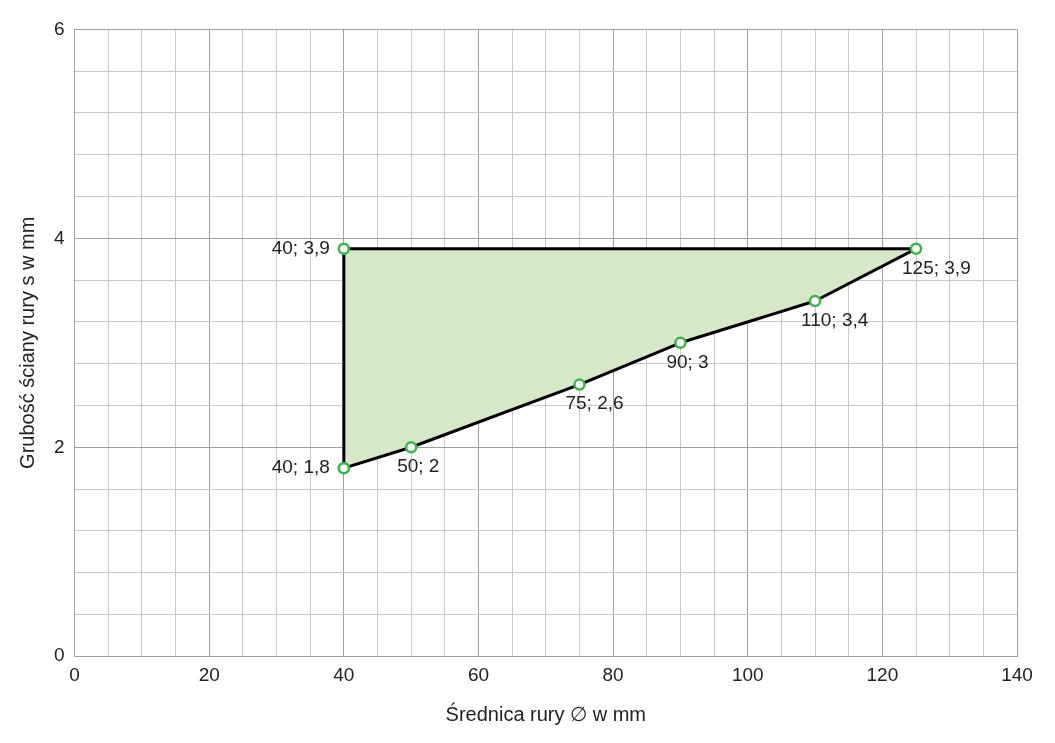  Describe the element at coordinates (59, 237) in the screenshot. I see `y-tick-label: 4` at that location.